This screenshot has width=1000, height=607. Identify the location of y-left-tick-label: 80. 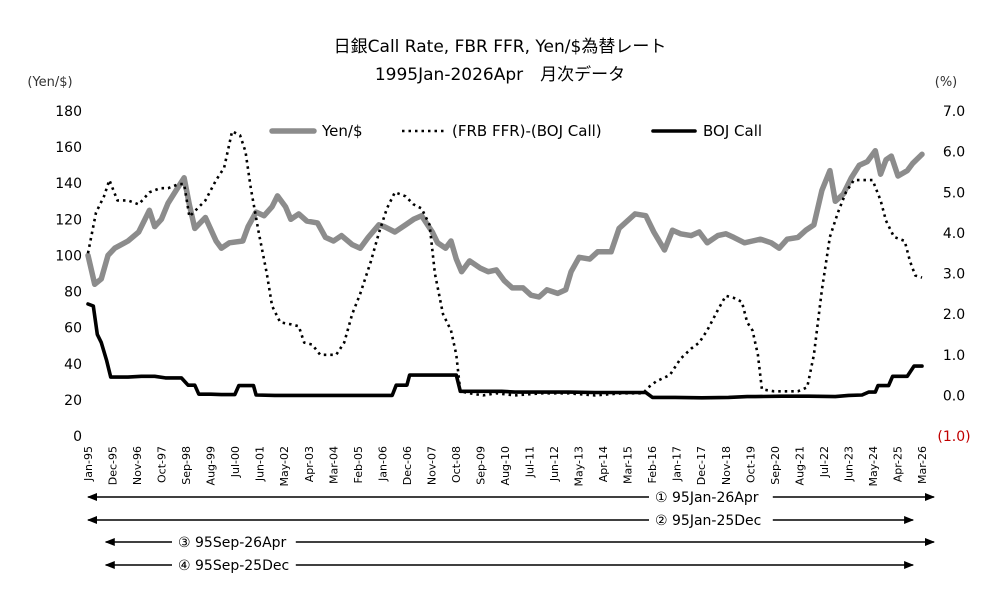
(73, 293).